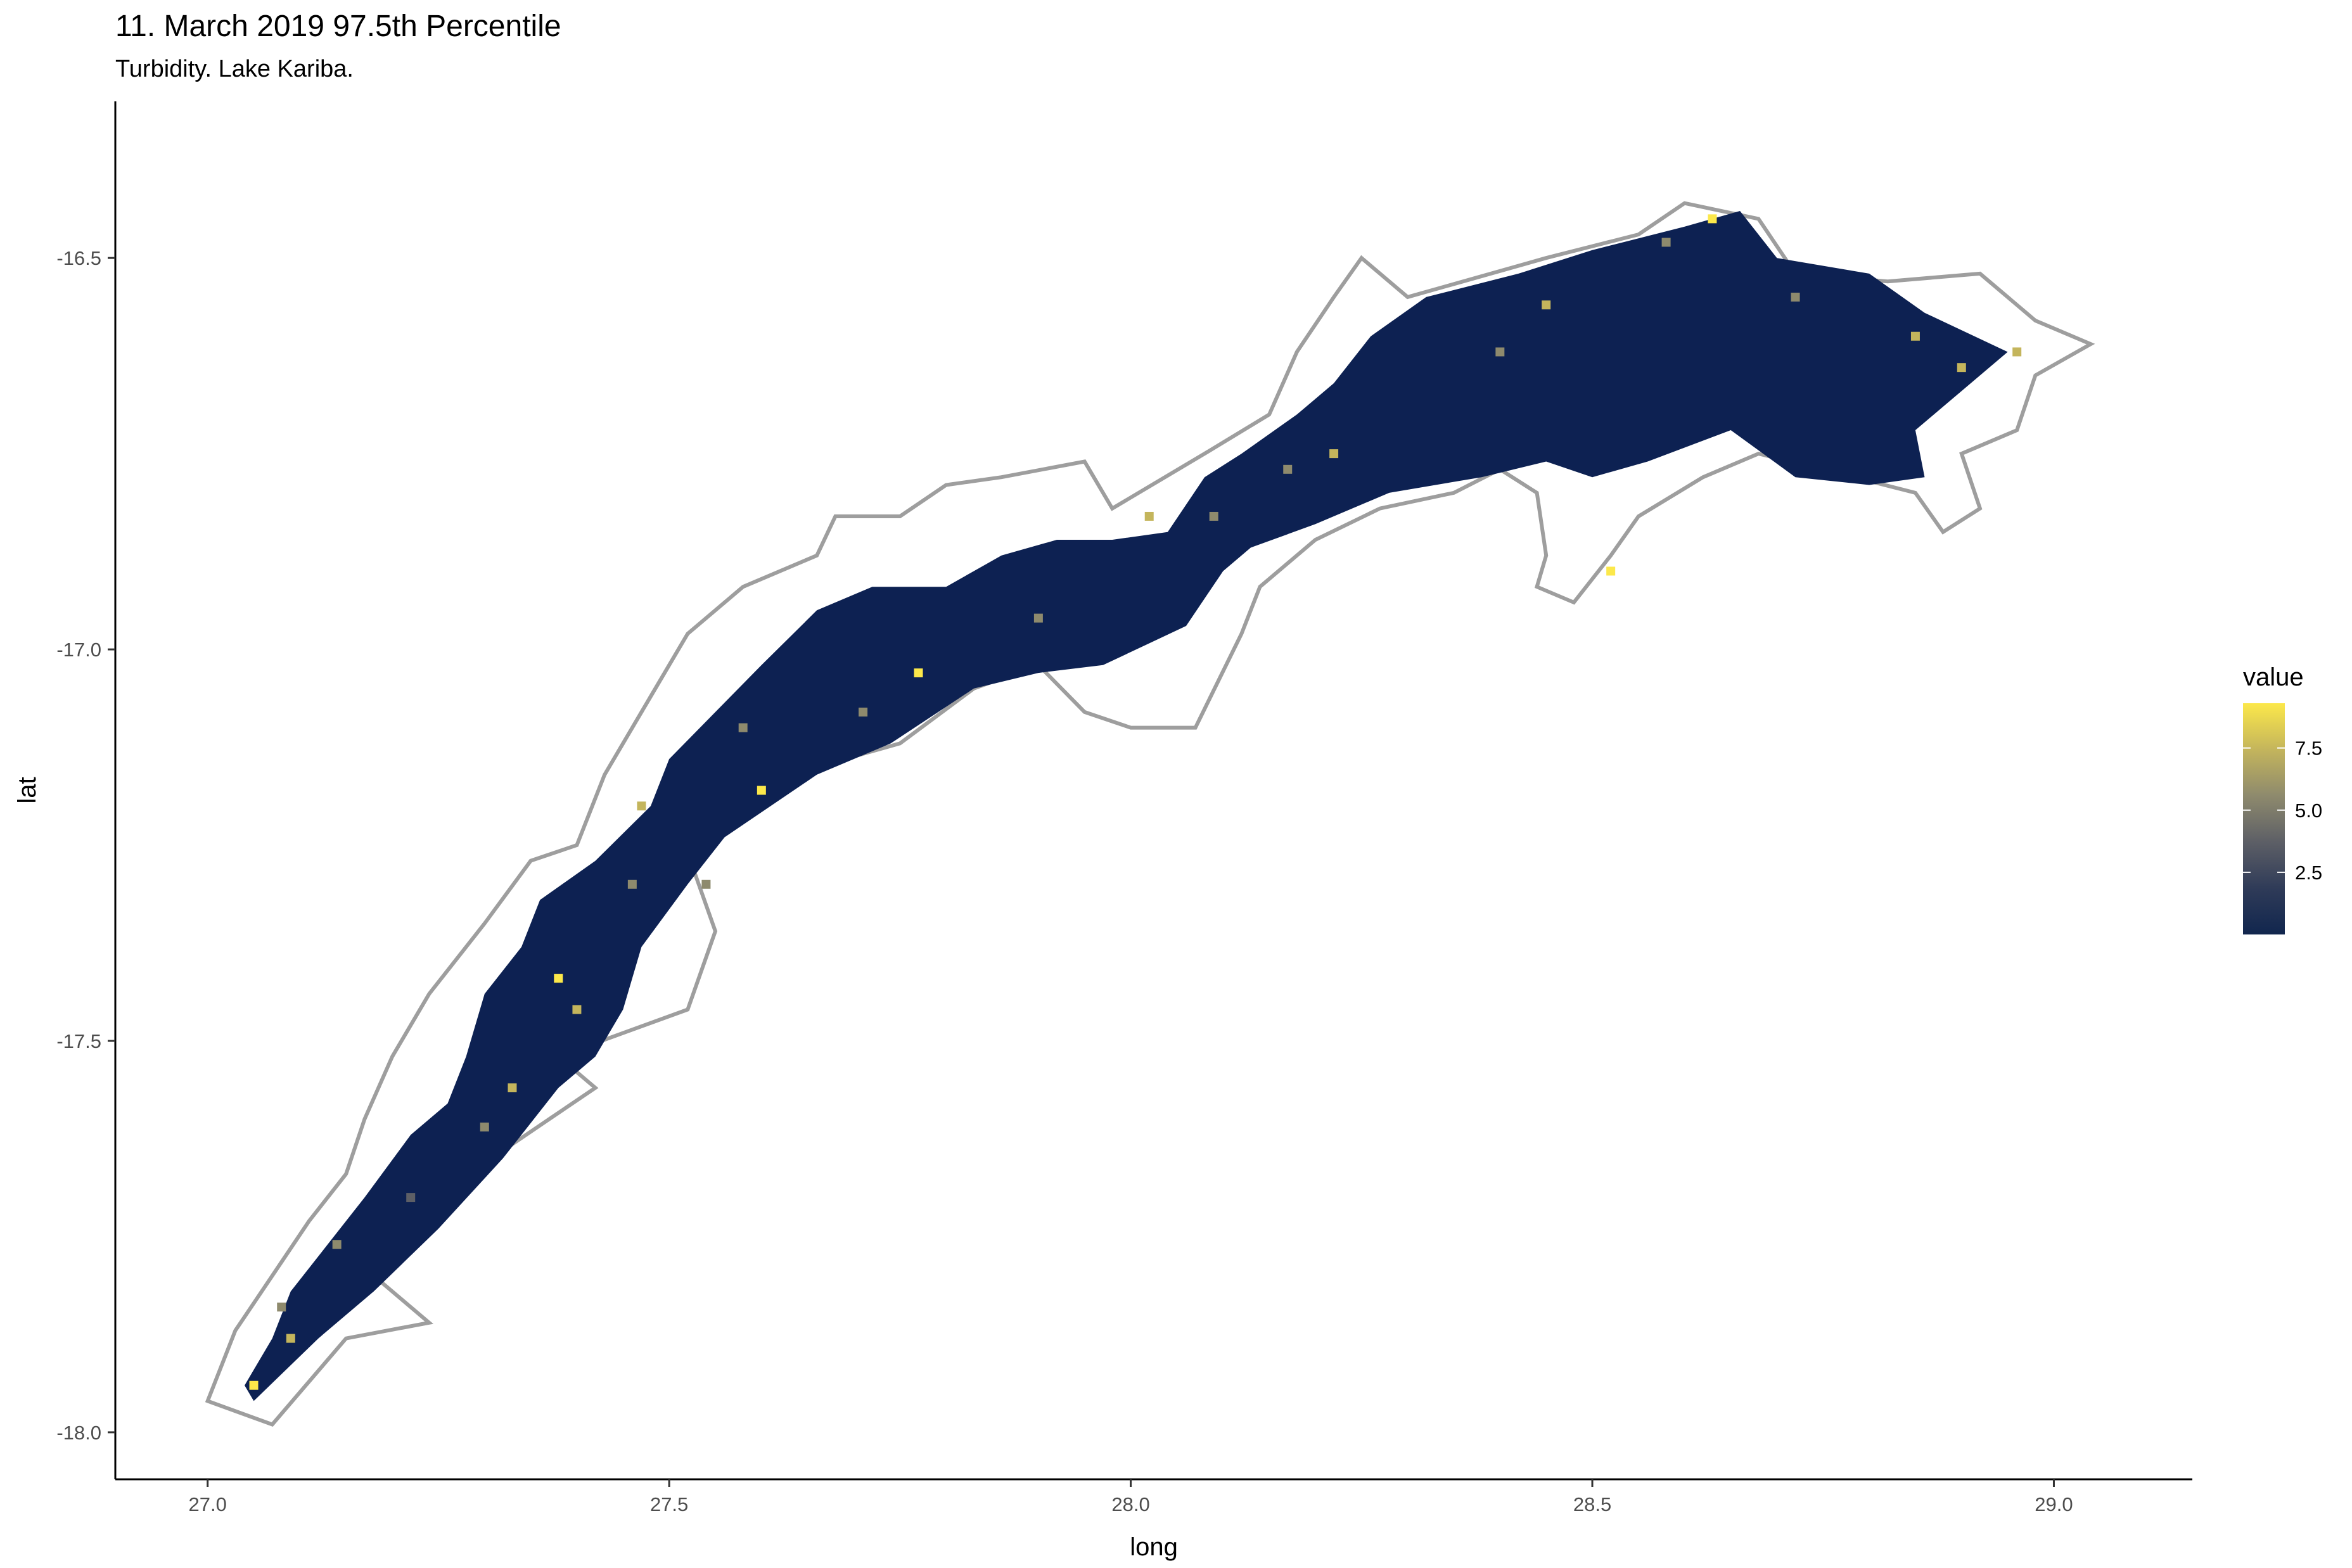  What do you see at coordinates (1130, 1504) in the screenshot?
I see `x-tick-label: 28.0` at bounding box center [1130, 1504].